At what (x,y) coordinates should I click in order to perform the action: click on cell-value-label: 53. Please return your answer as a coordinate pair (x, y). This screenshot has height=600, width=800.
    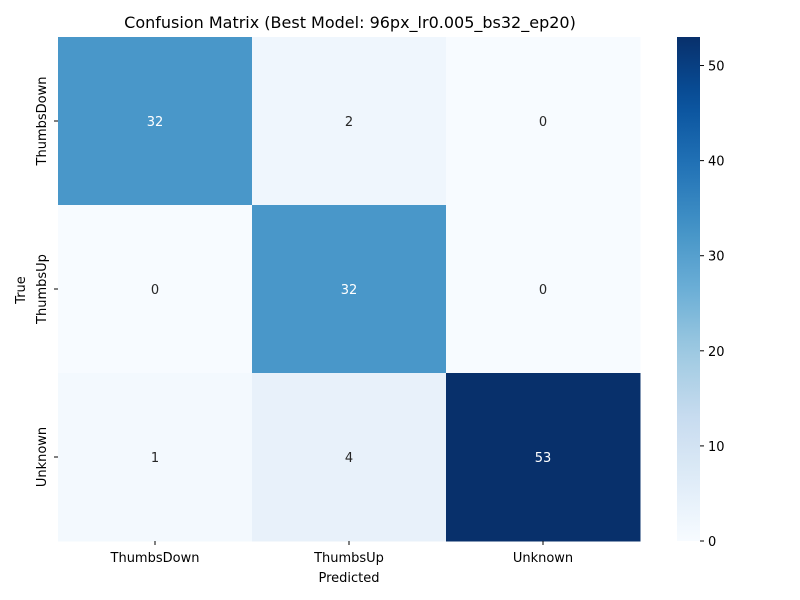
    Looking at the image, I should click on (543, 458).